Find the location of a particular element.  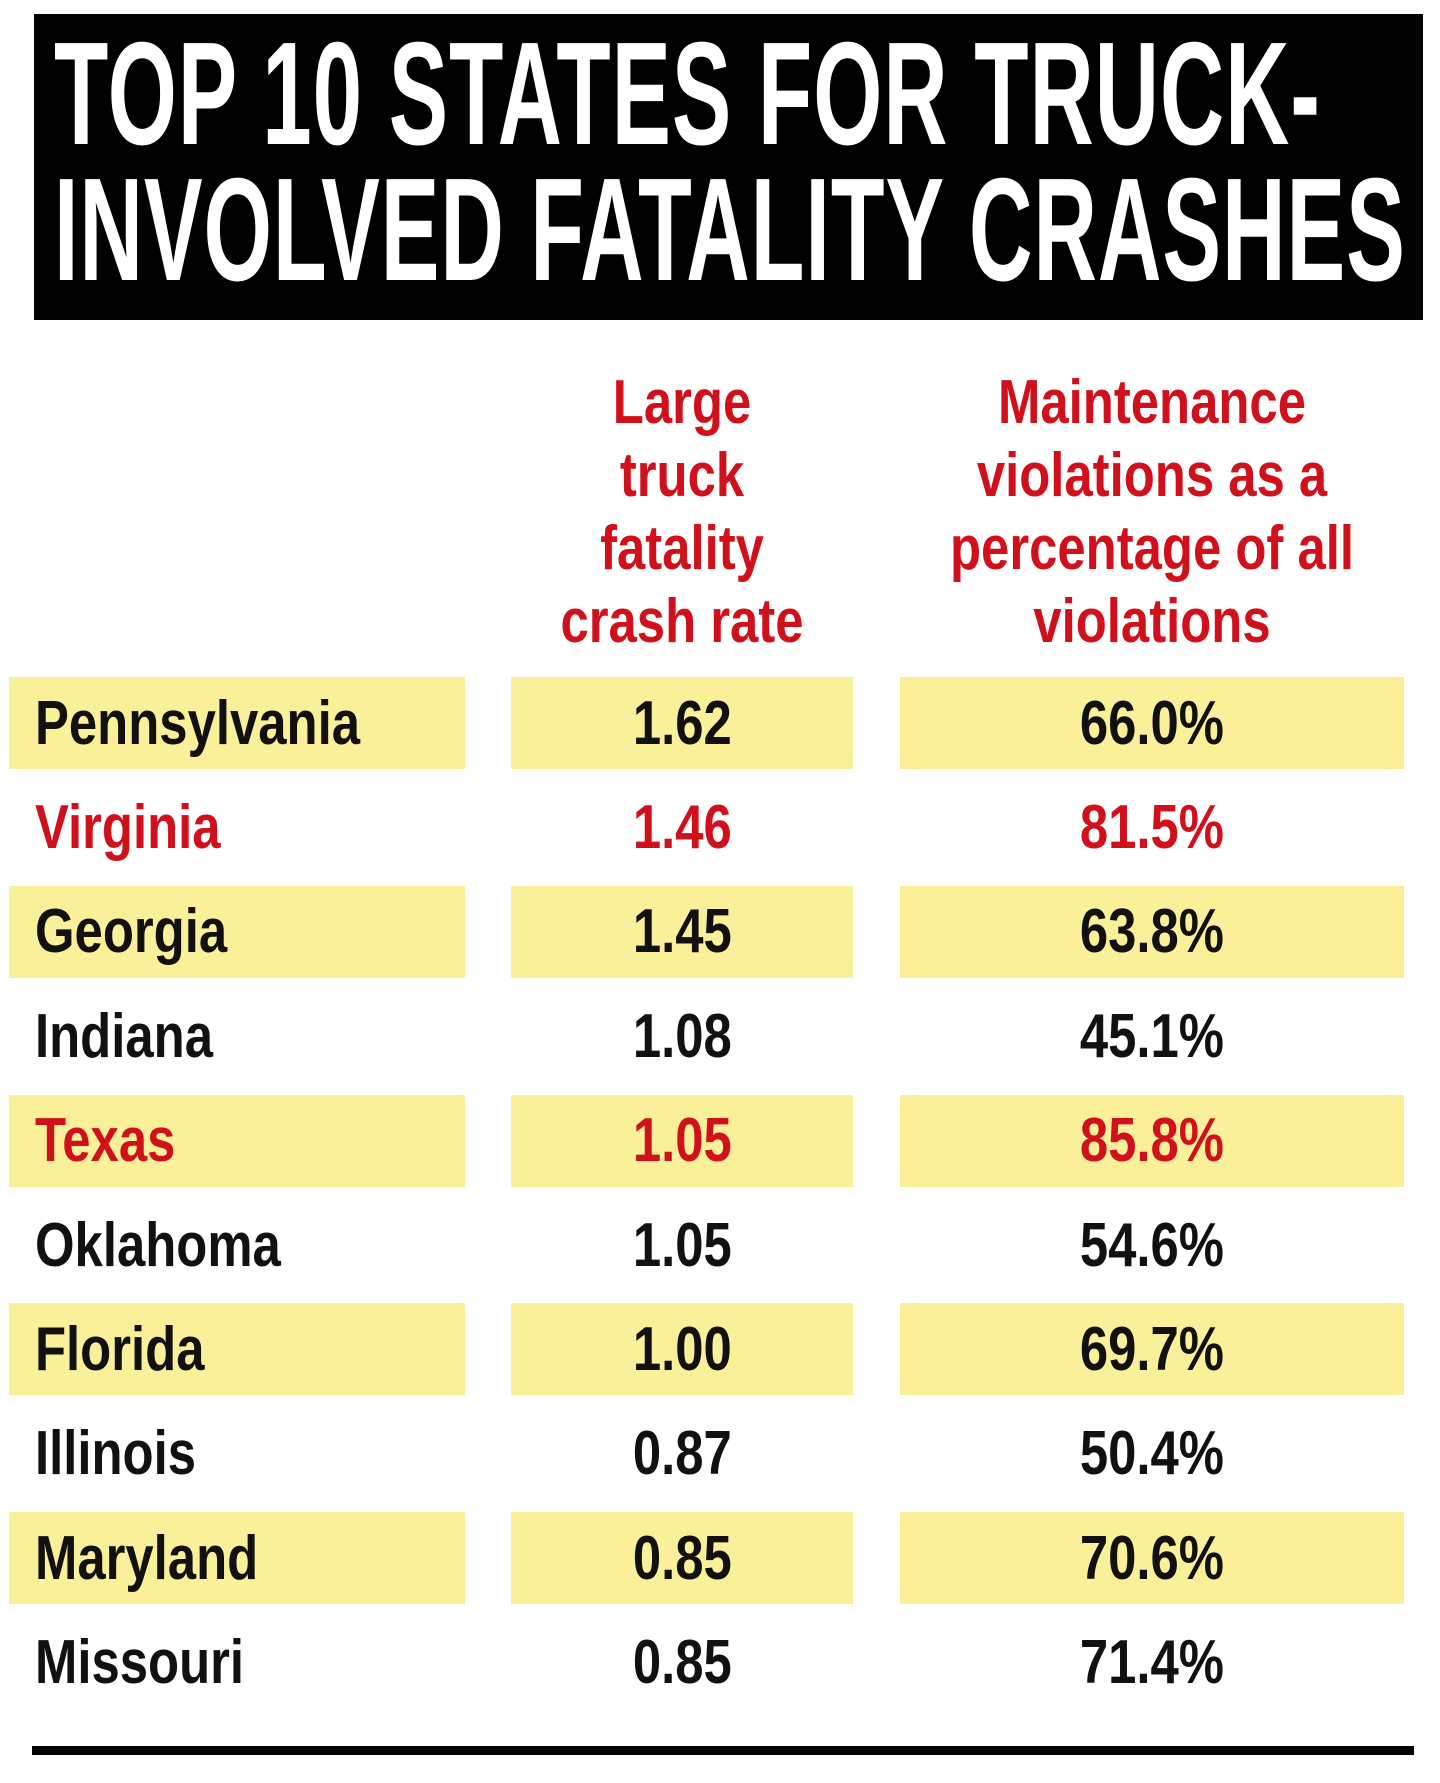

rate-cell-text: 1.45 is located at coordinates (682, 932).